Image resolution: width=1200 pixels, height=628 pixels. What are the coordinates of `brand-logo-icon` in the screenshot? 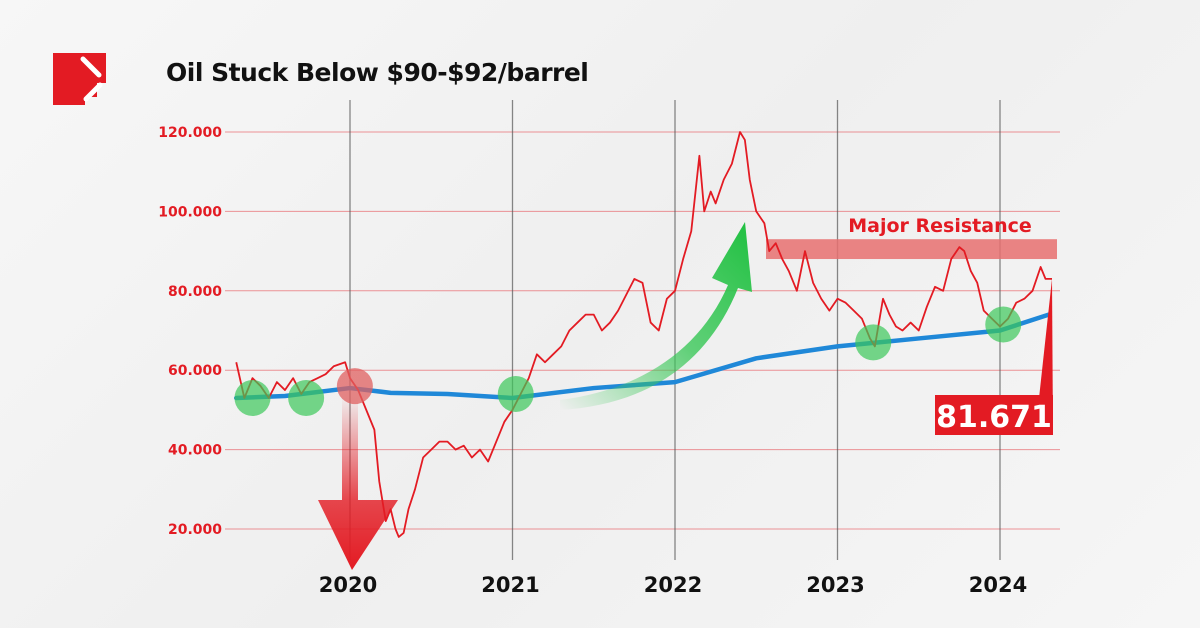 It's located at (79, 79).